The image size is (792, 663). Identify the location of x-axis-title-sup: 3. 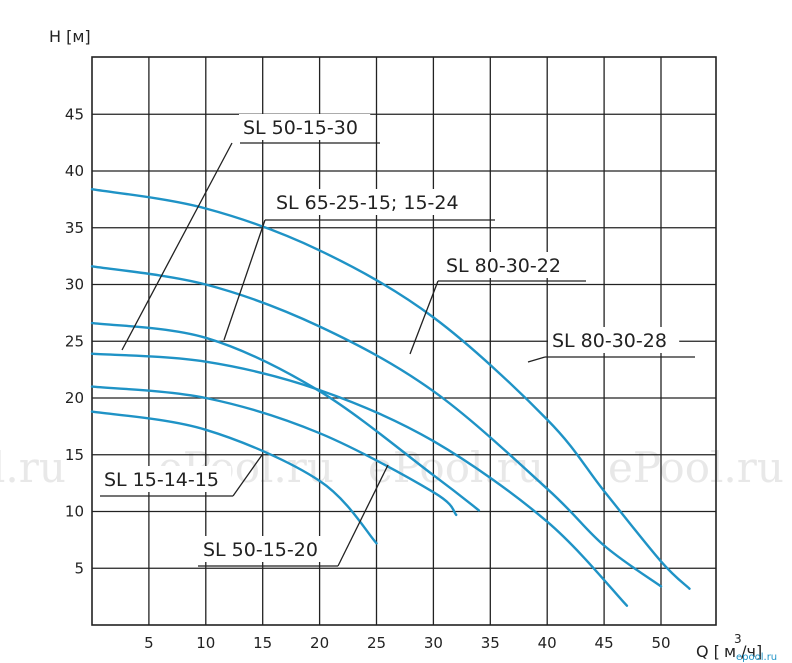
(738, 639).